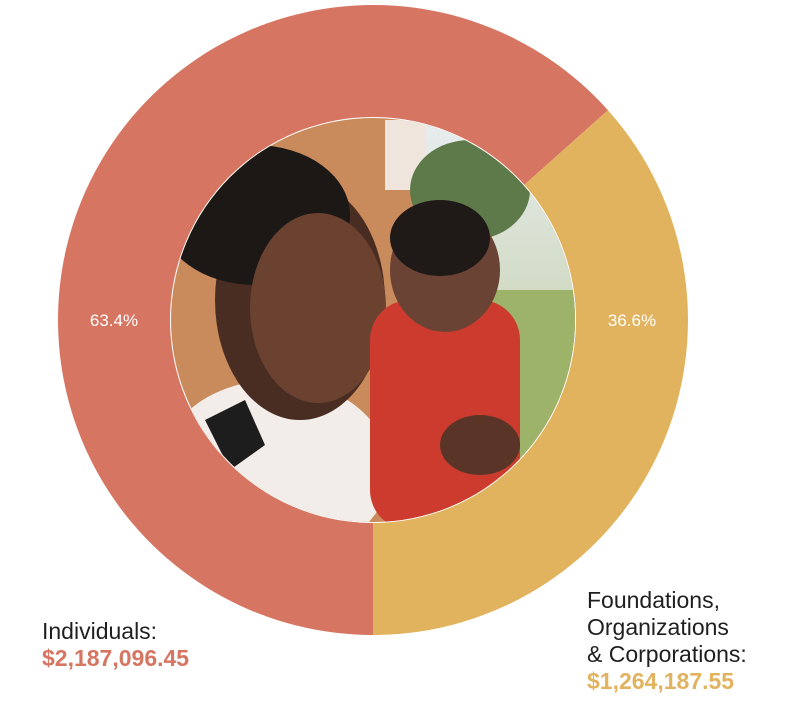 This screenshot has height=718, width=796. Describe the element at coordinates (114, 320) in the screenshot. I see `slice-percent-label-0: 63.4%` at that location.